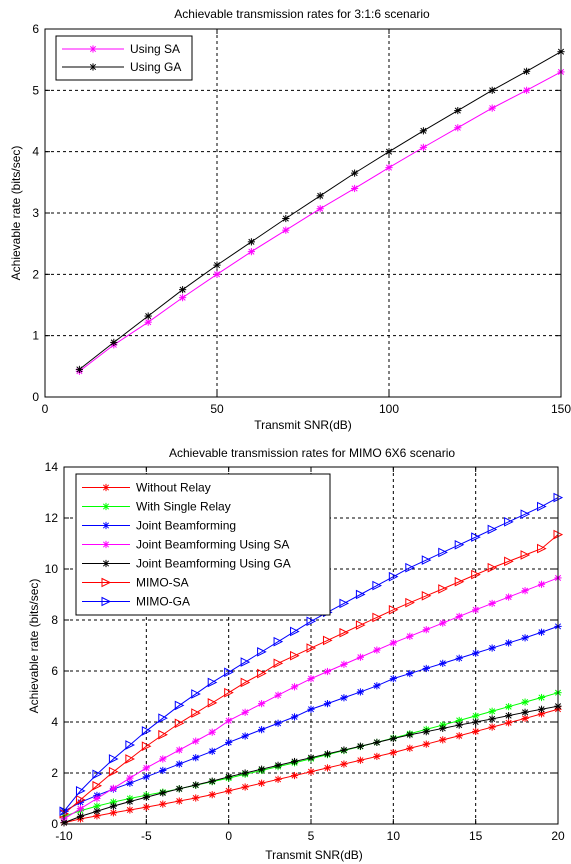 The image size is (571, 864). I want to click on legend-entry: MIMO-GA, so click(136, 602).